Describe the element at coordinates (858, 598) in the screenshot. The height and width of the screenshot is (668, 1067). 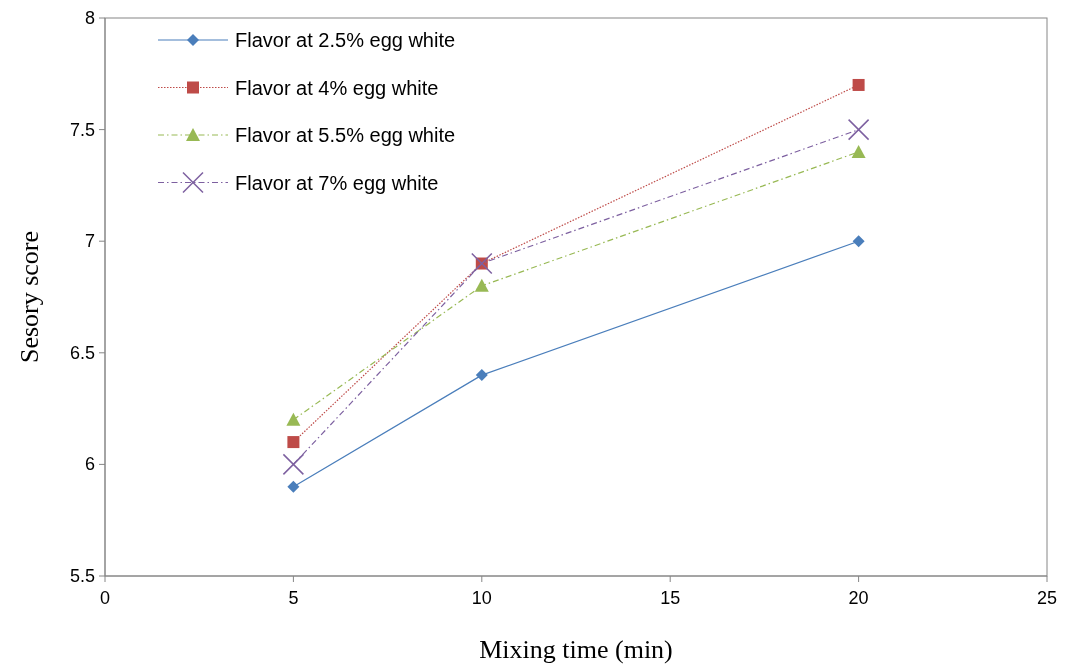
I see `x-tick-label: 20` at that location.